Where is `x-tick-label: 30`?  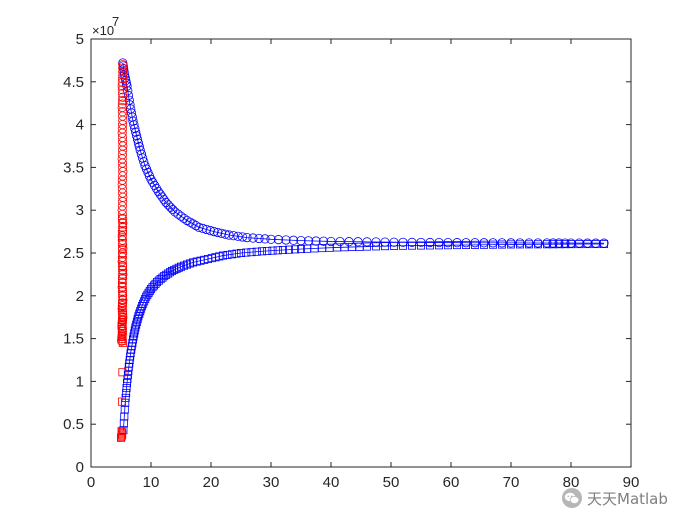 x-tick-label: 30 is located at coordinates (271, 482).